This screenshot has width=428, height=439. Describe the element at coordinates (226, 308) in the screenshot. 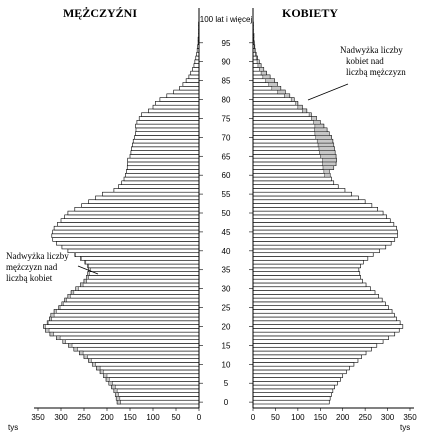

I see `age-tick-25: 25` at that location.